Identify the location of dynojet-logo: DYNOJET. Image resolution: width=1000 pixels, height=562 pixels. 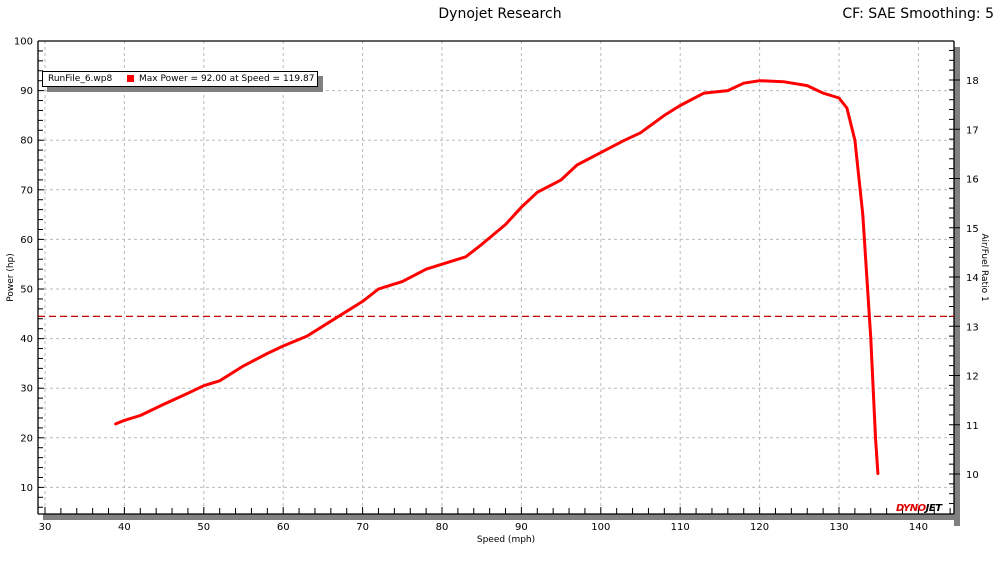
(919, 508).